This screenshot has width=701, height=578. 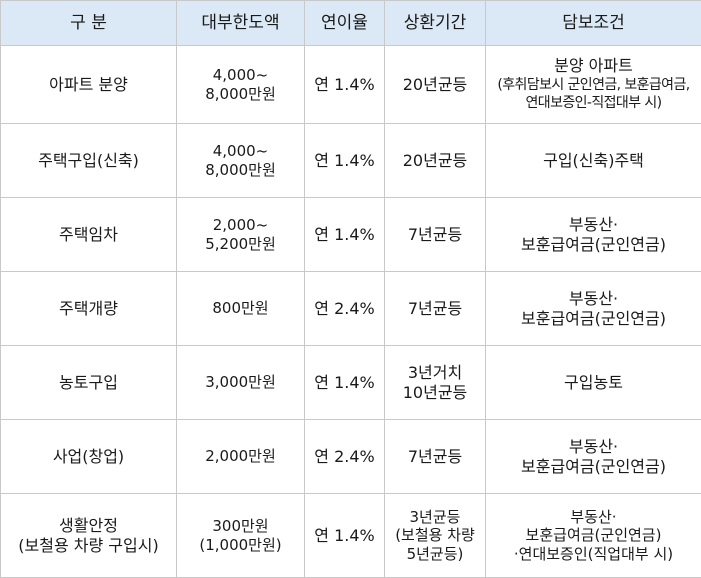 I want to click on limit-line: 2,000만원, so click(x=240, y=456).